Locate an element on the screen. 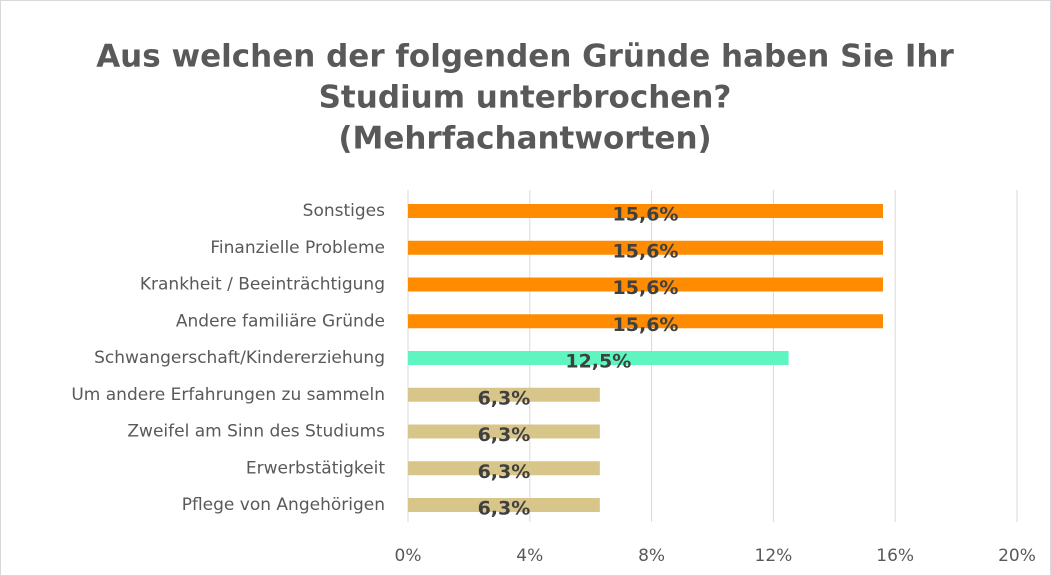 The width and height of the screenshot is (1051, 576). chart-title: Studium unterbrochen? is located at coordinates (525, 98).